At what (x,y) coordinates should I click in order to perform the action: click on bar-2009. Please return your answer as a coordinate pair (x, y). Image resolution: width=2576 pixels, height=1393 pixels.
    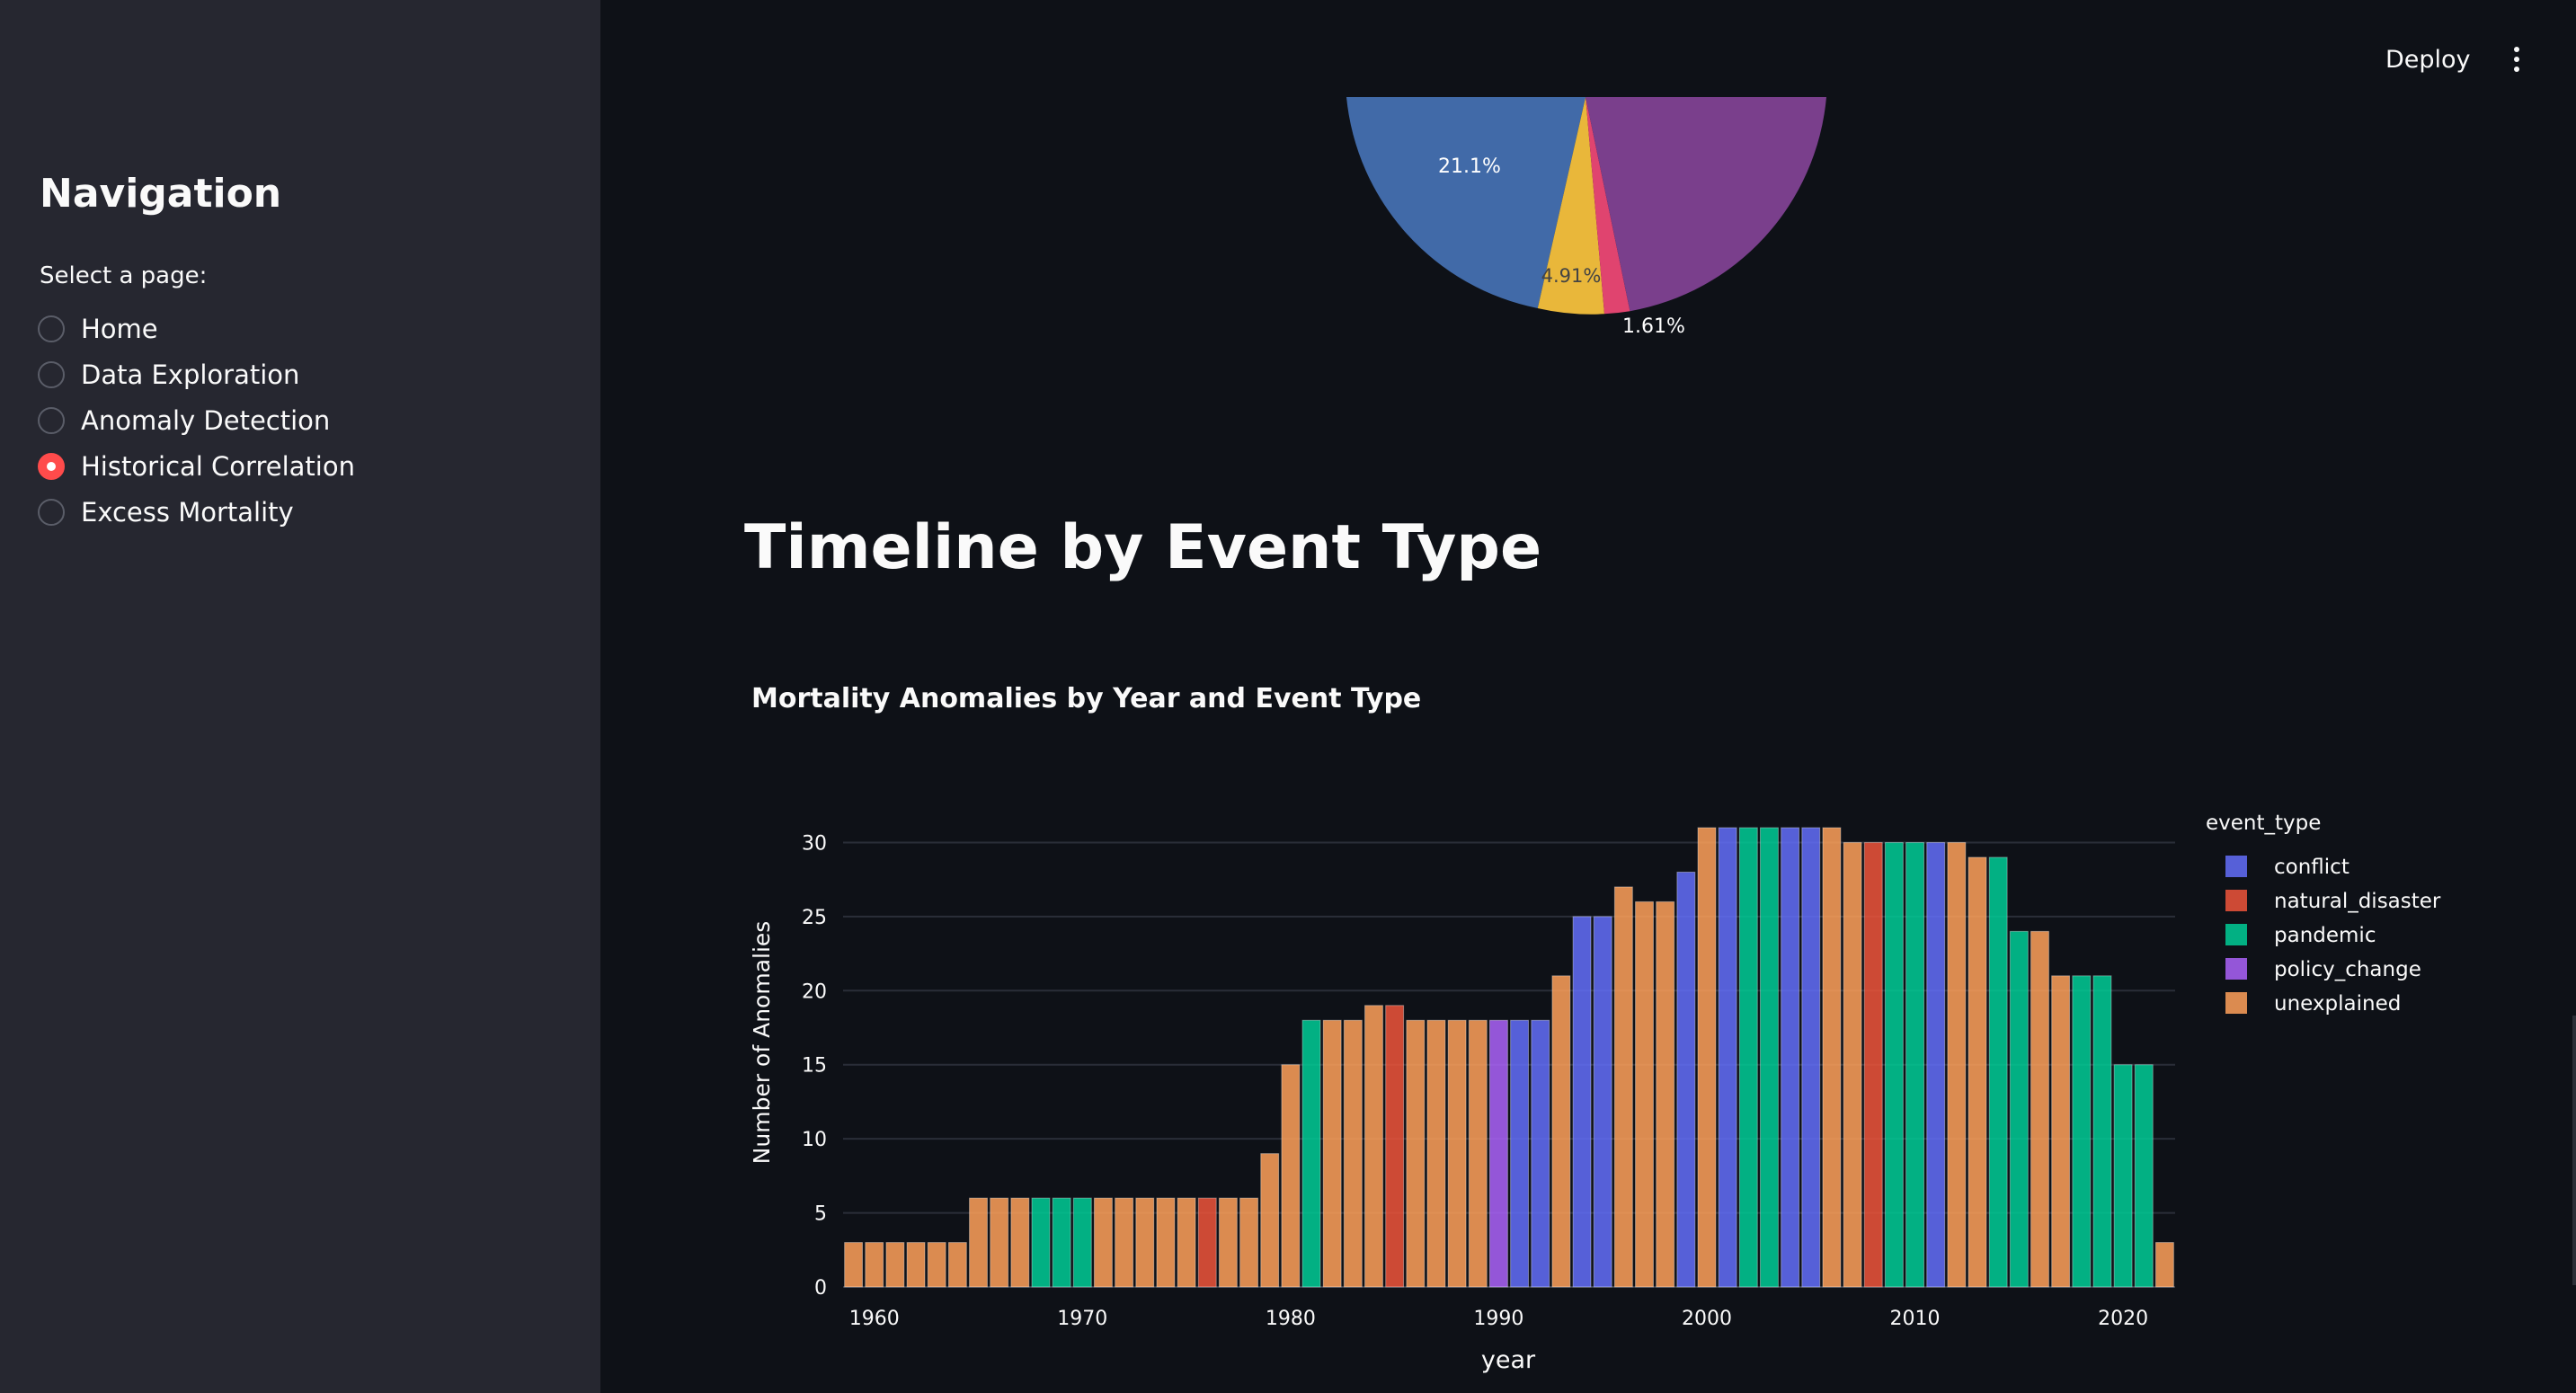
    Looking at the image, I should click on (1894, 1064).